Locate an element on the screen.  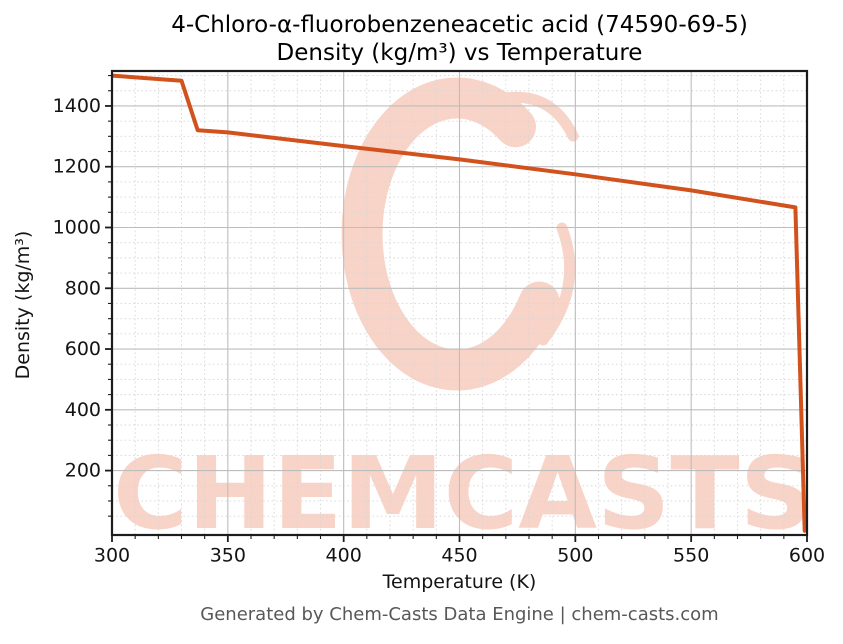
y-tick-label: 200 is located at coordinates (83, 471).